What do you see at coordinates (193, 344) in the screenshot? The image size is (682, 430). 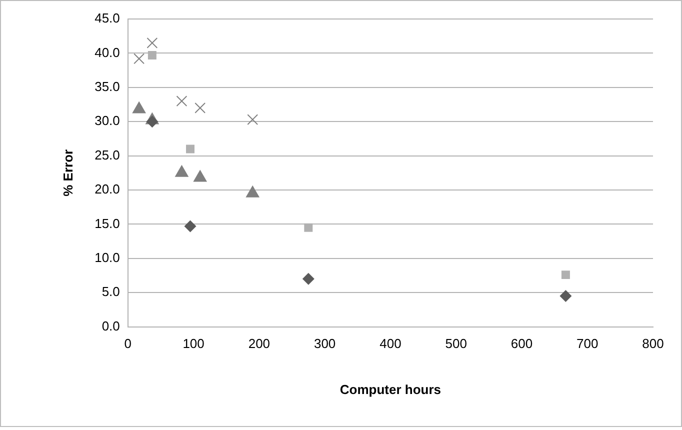 I see `x-tick-label: 100` at bounding box center [193, 344].